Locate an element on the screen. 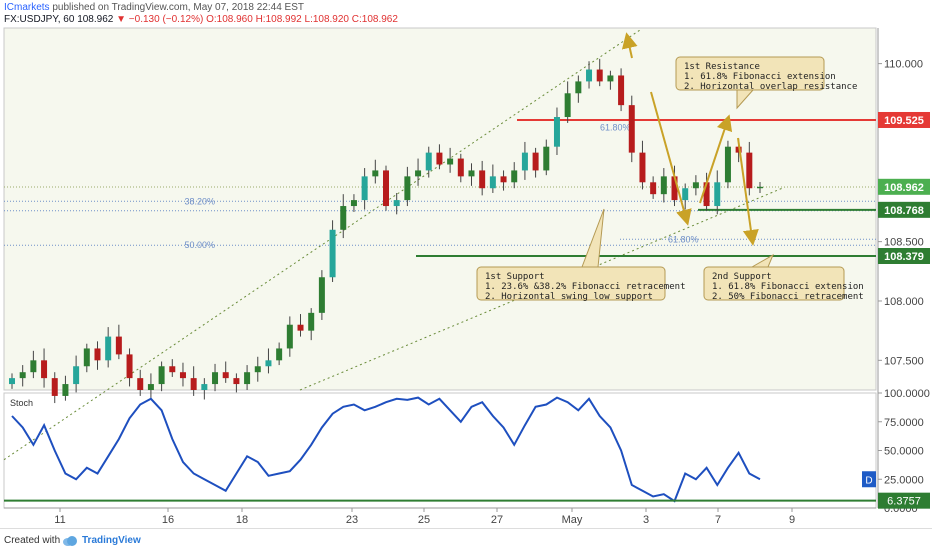 The width and height of the screenshot is (932, 551). price-badge-label: 108.379 is located at coordinates (904, 257).